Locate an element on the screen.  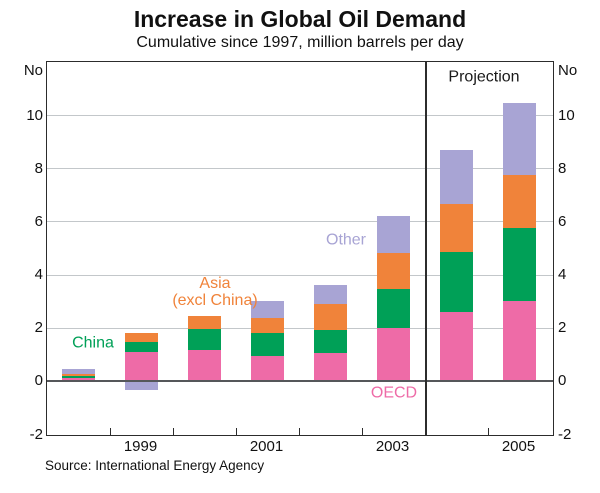
y-axis-unit-left: No is located at coordinates (33, 70).